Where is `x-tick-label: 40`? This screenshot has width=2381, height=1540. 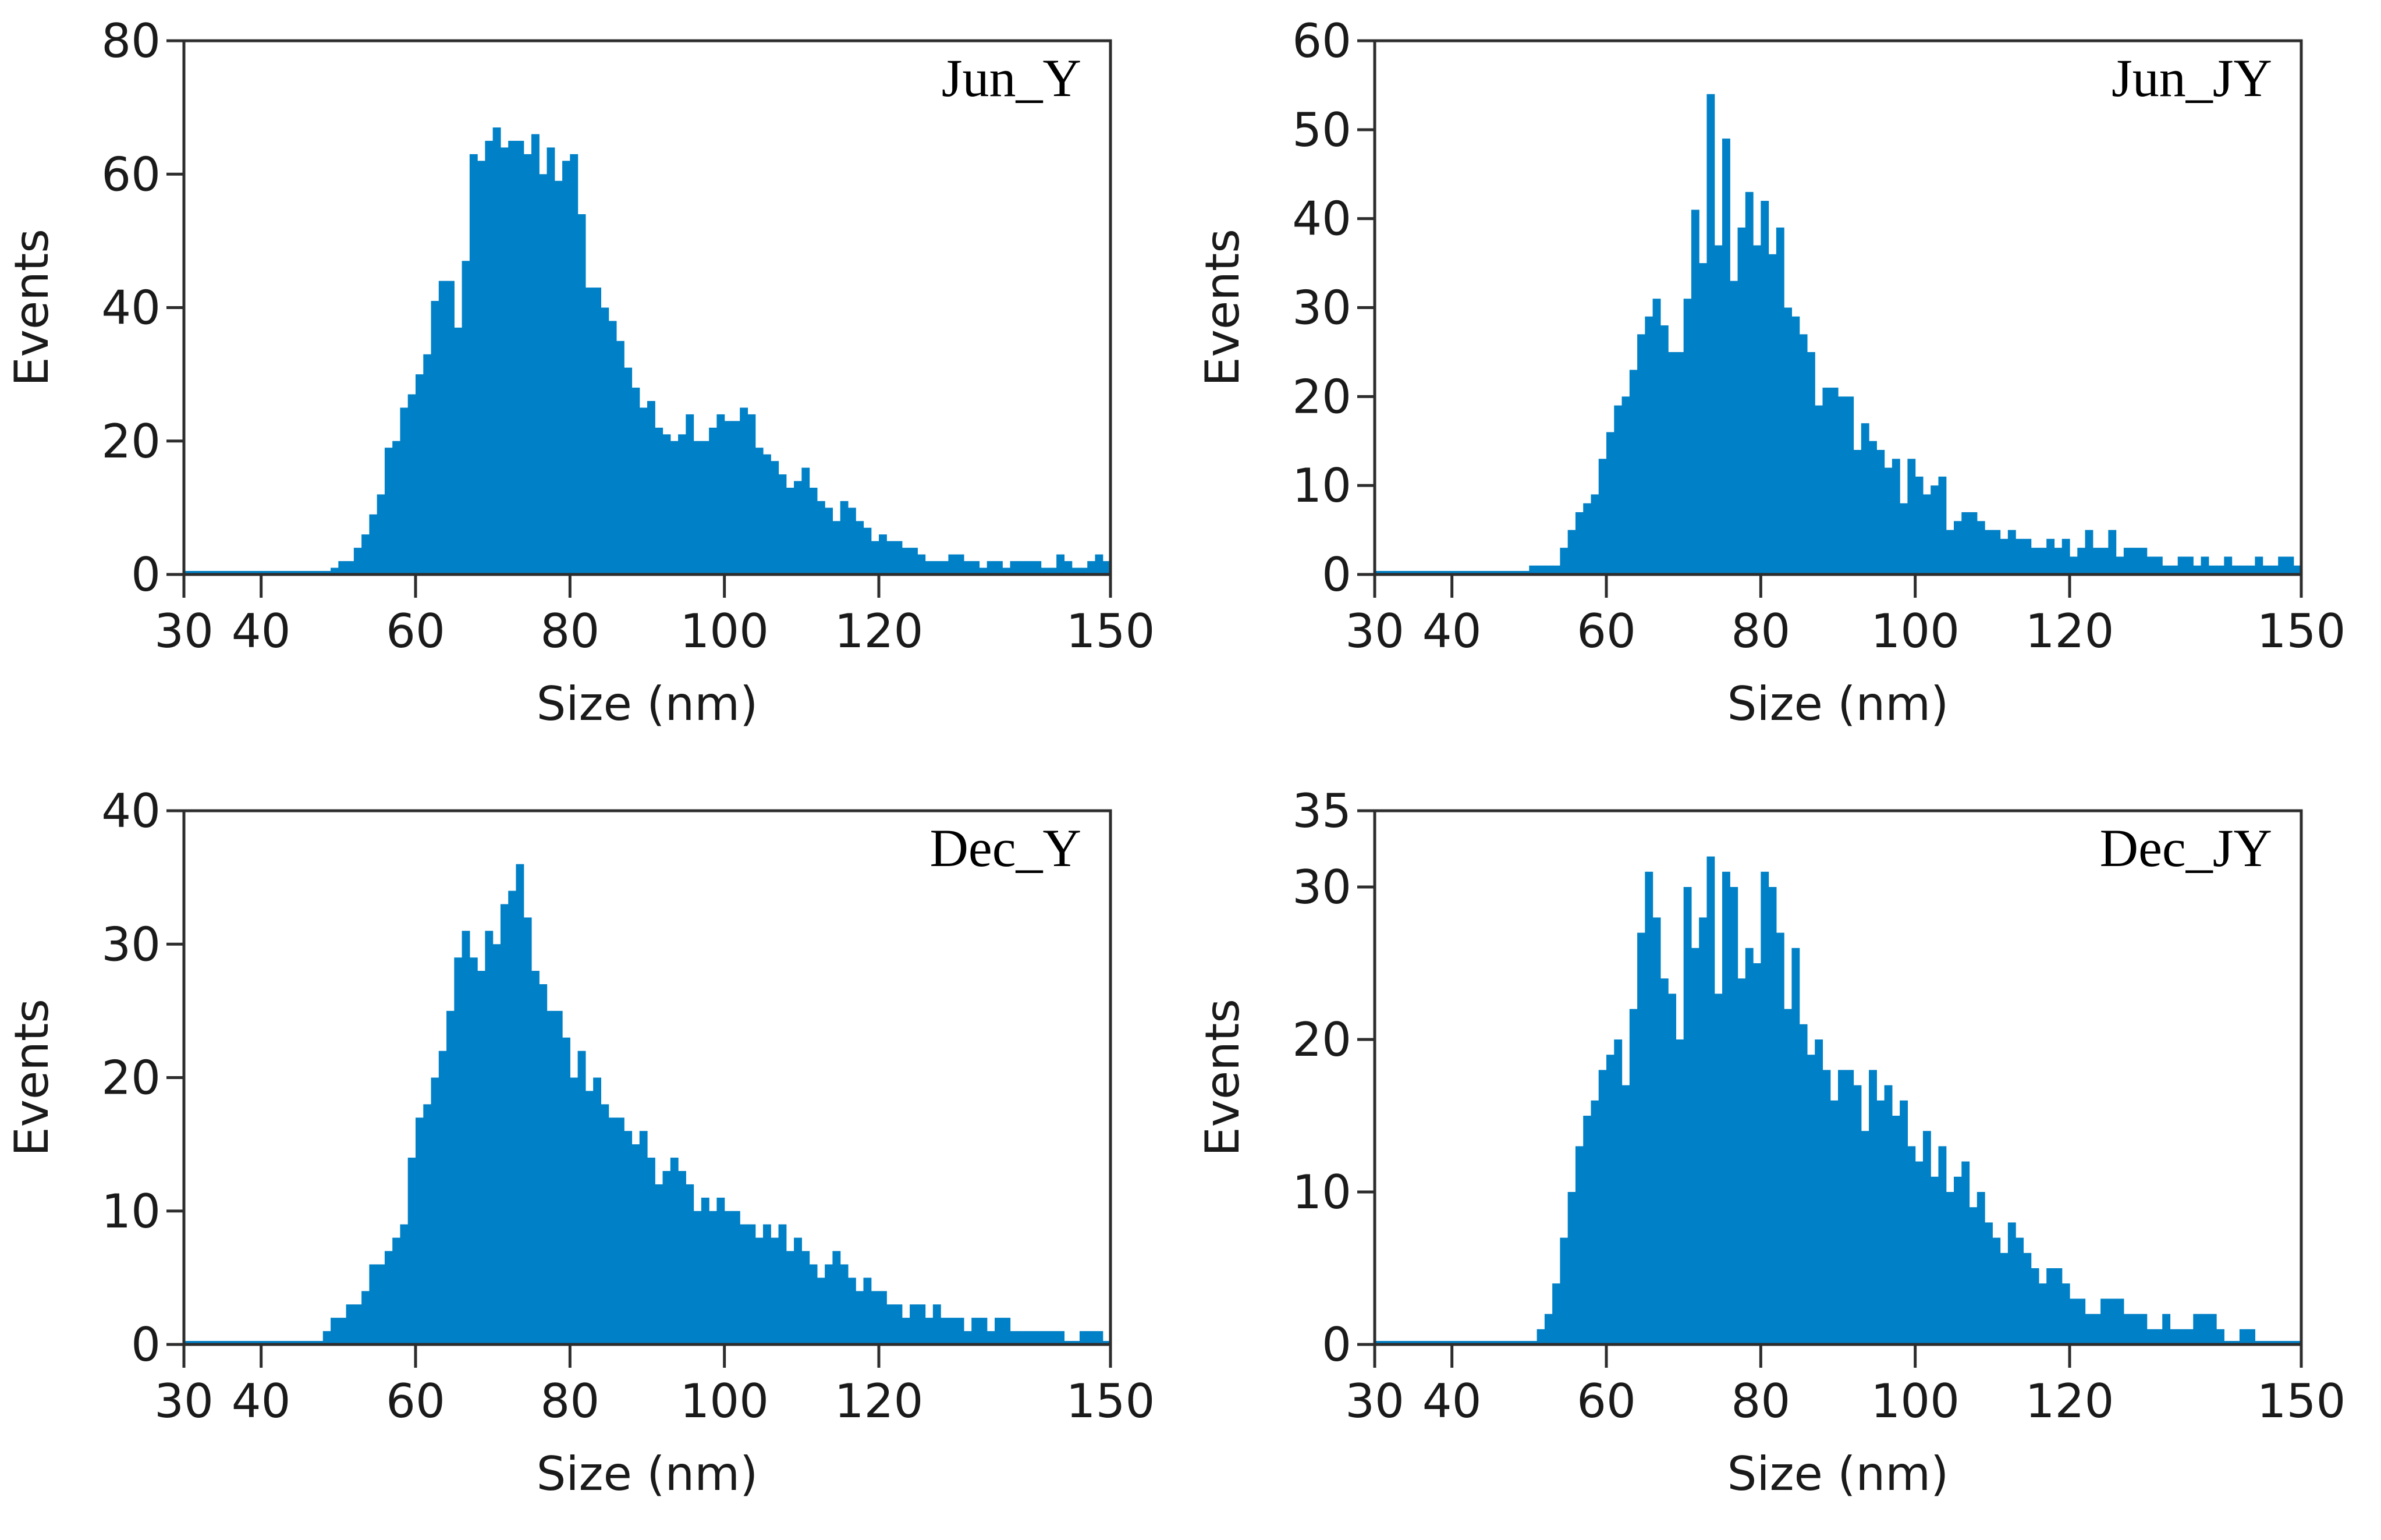 x-tick-label: 40 is located at coordinates (261, 1401).